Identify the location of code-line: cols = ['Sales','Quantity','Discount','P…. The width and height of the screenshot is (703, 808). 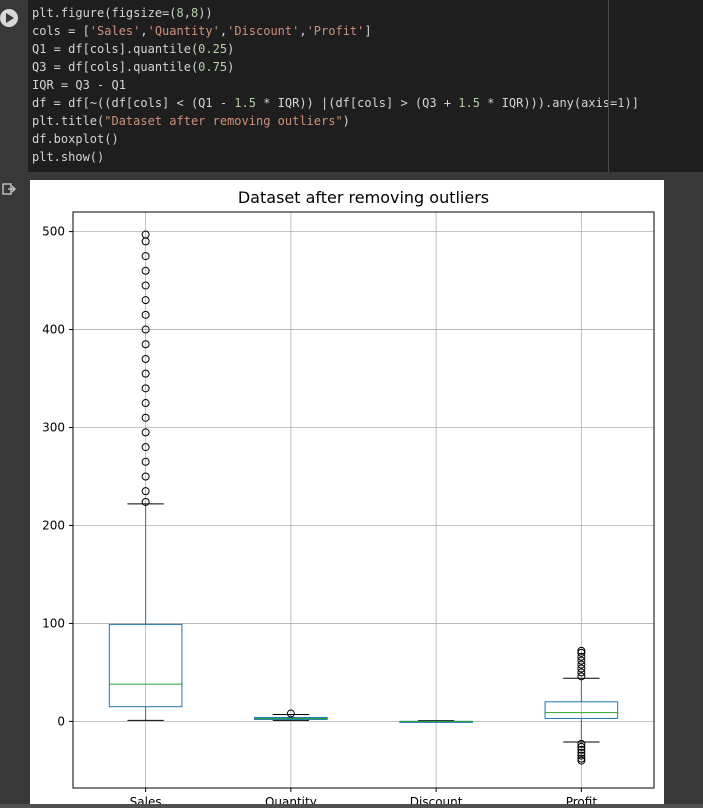
(335, 31).